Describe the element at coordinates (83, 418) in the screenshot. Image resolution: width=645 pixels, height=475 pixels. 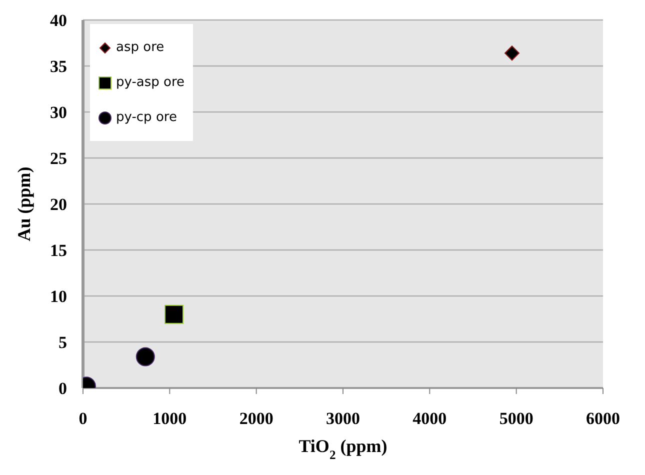
I see `x-tick-label: 0` at that location.